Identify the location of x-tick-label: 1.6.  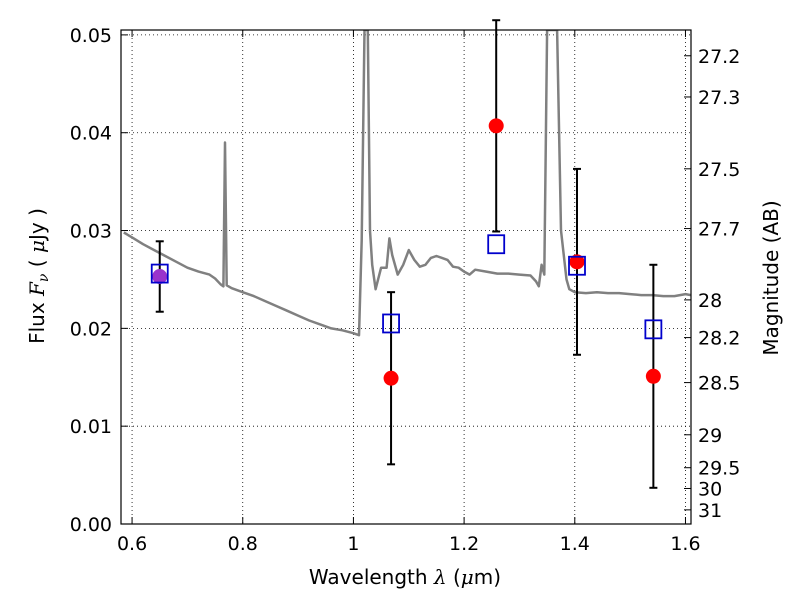
(685, 544).